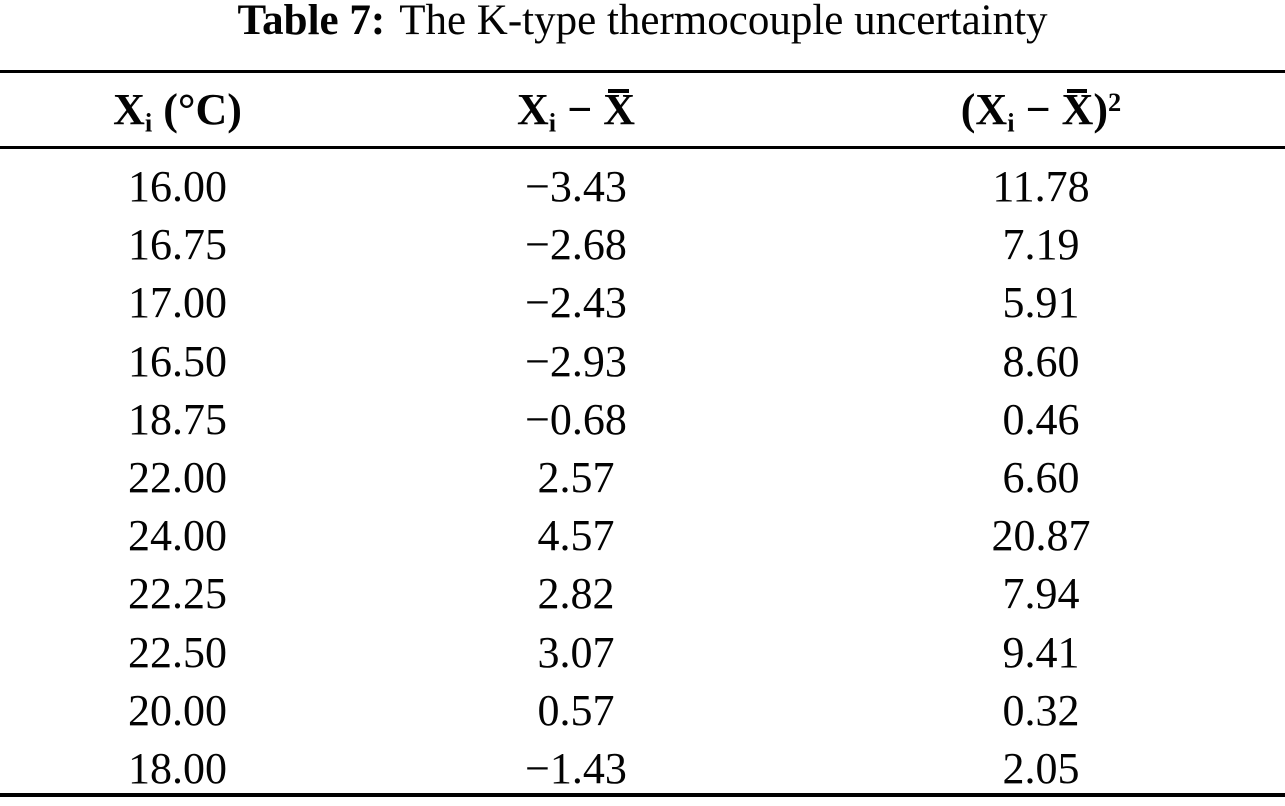 The image size is (1285, 806). I want to click on column-header-xi: Xi (°C), so click(177, 109).